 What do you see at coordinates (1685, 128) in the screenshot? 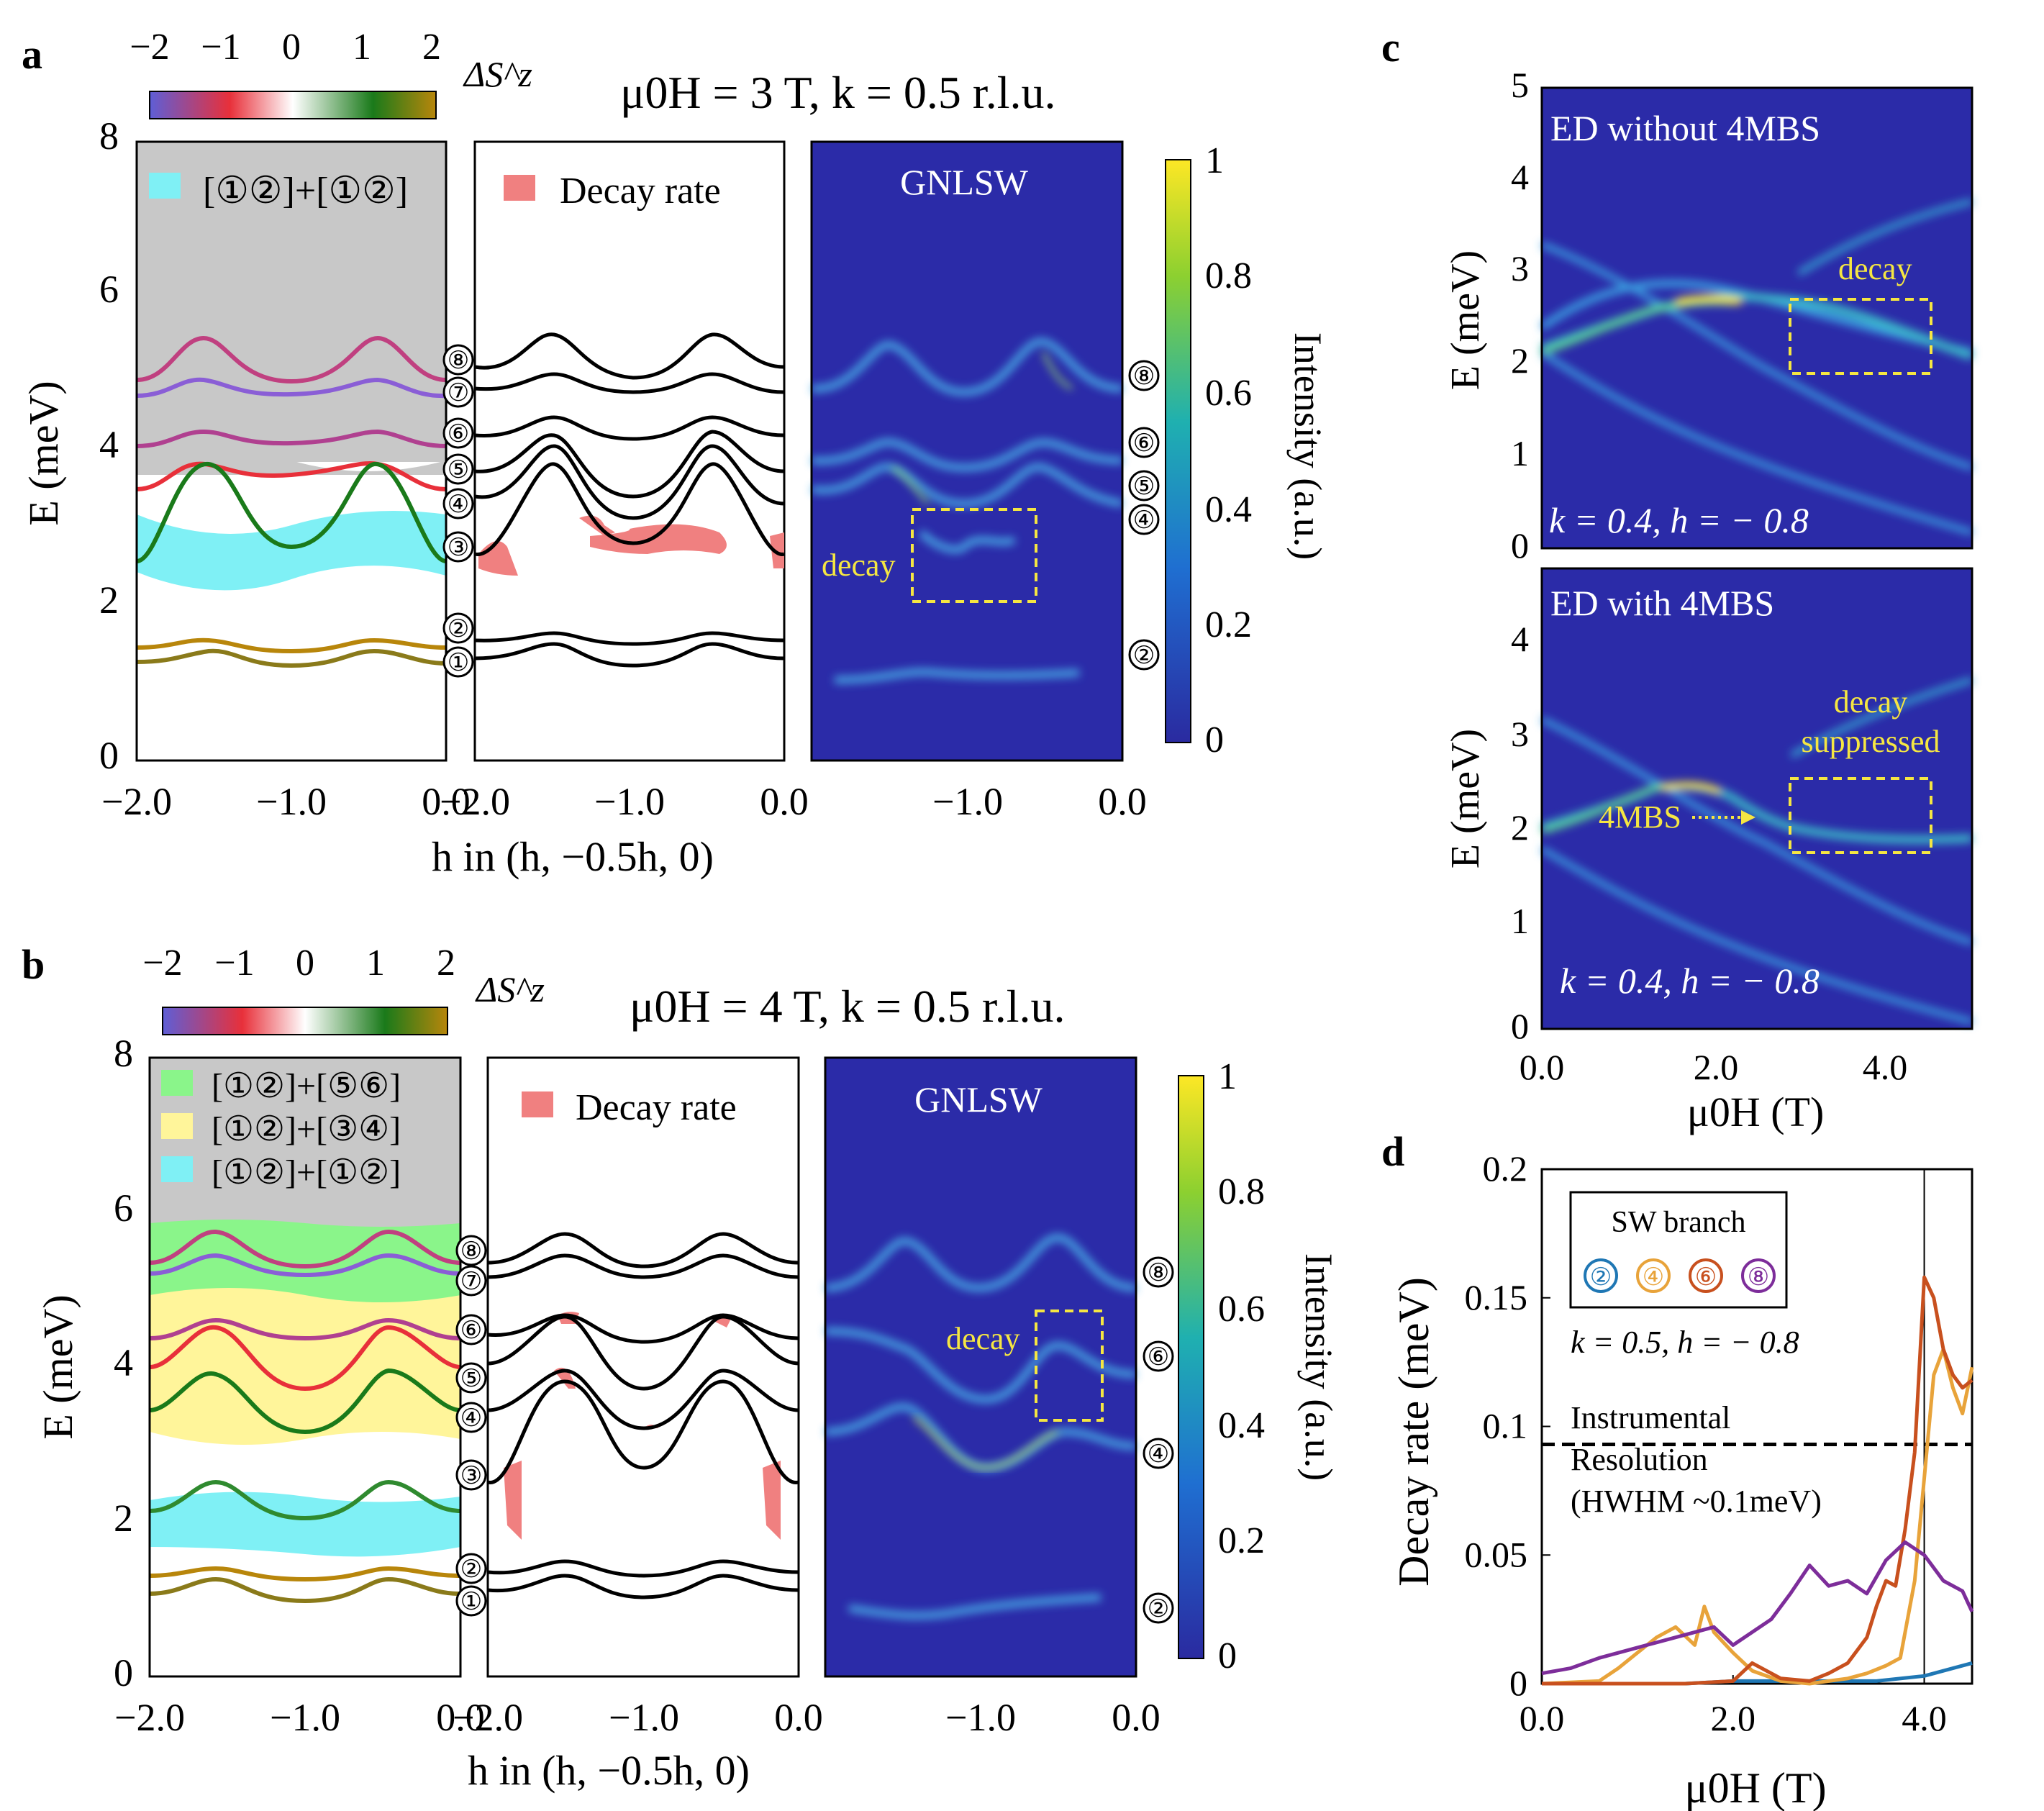
I see `ed-label: ED without 4MBS` at bounding box center [1685, 128].